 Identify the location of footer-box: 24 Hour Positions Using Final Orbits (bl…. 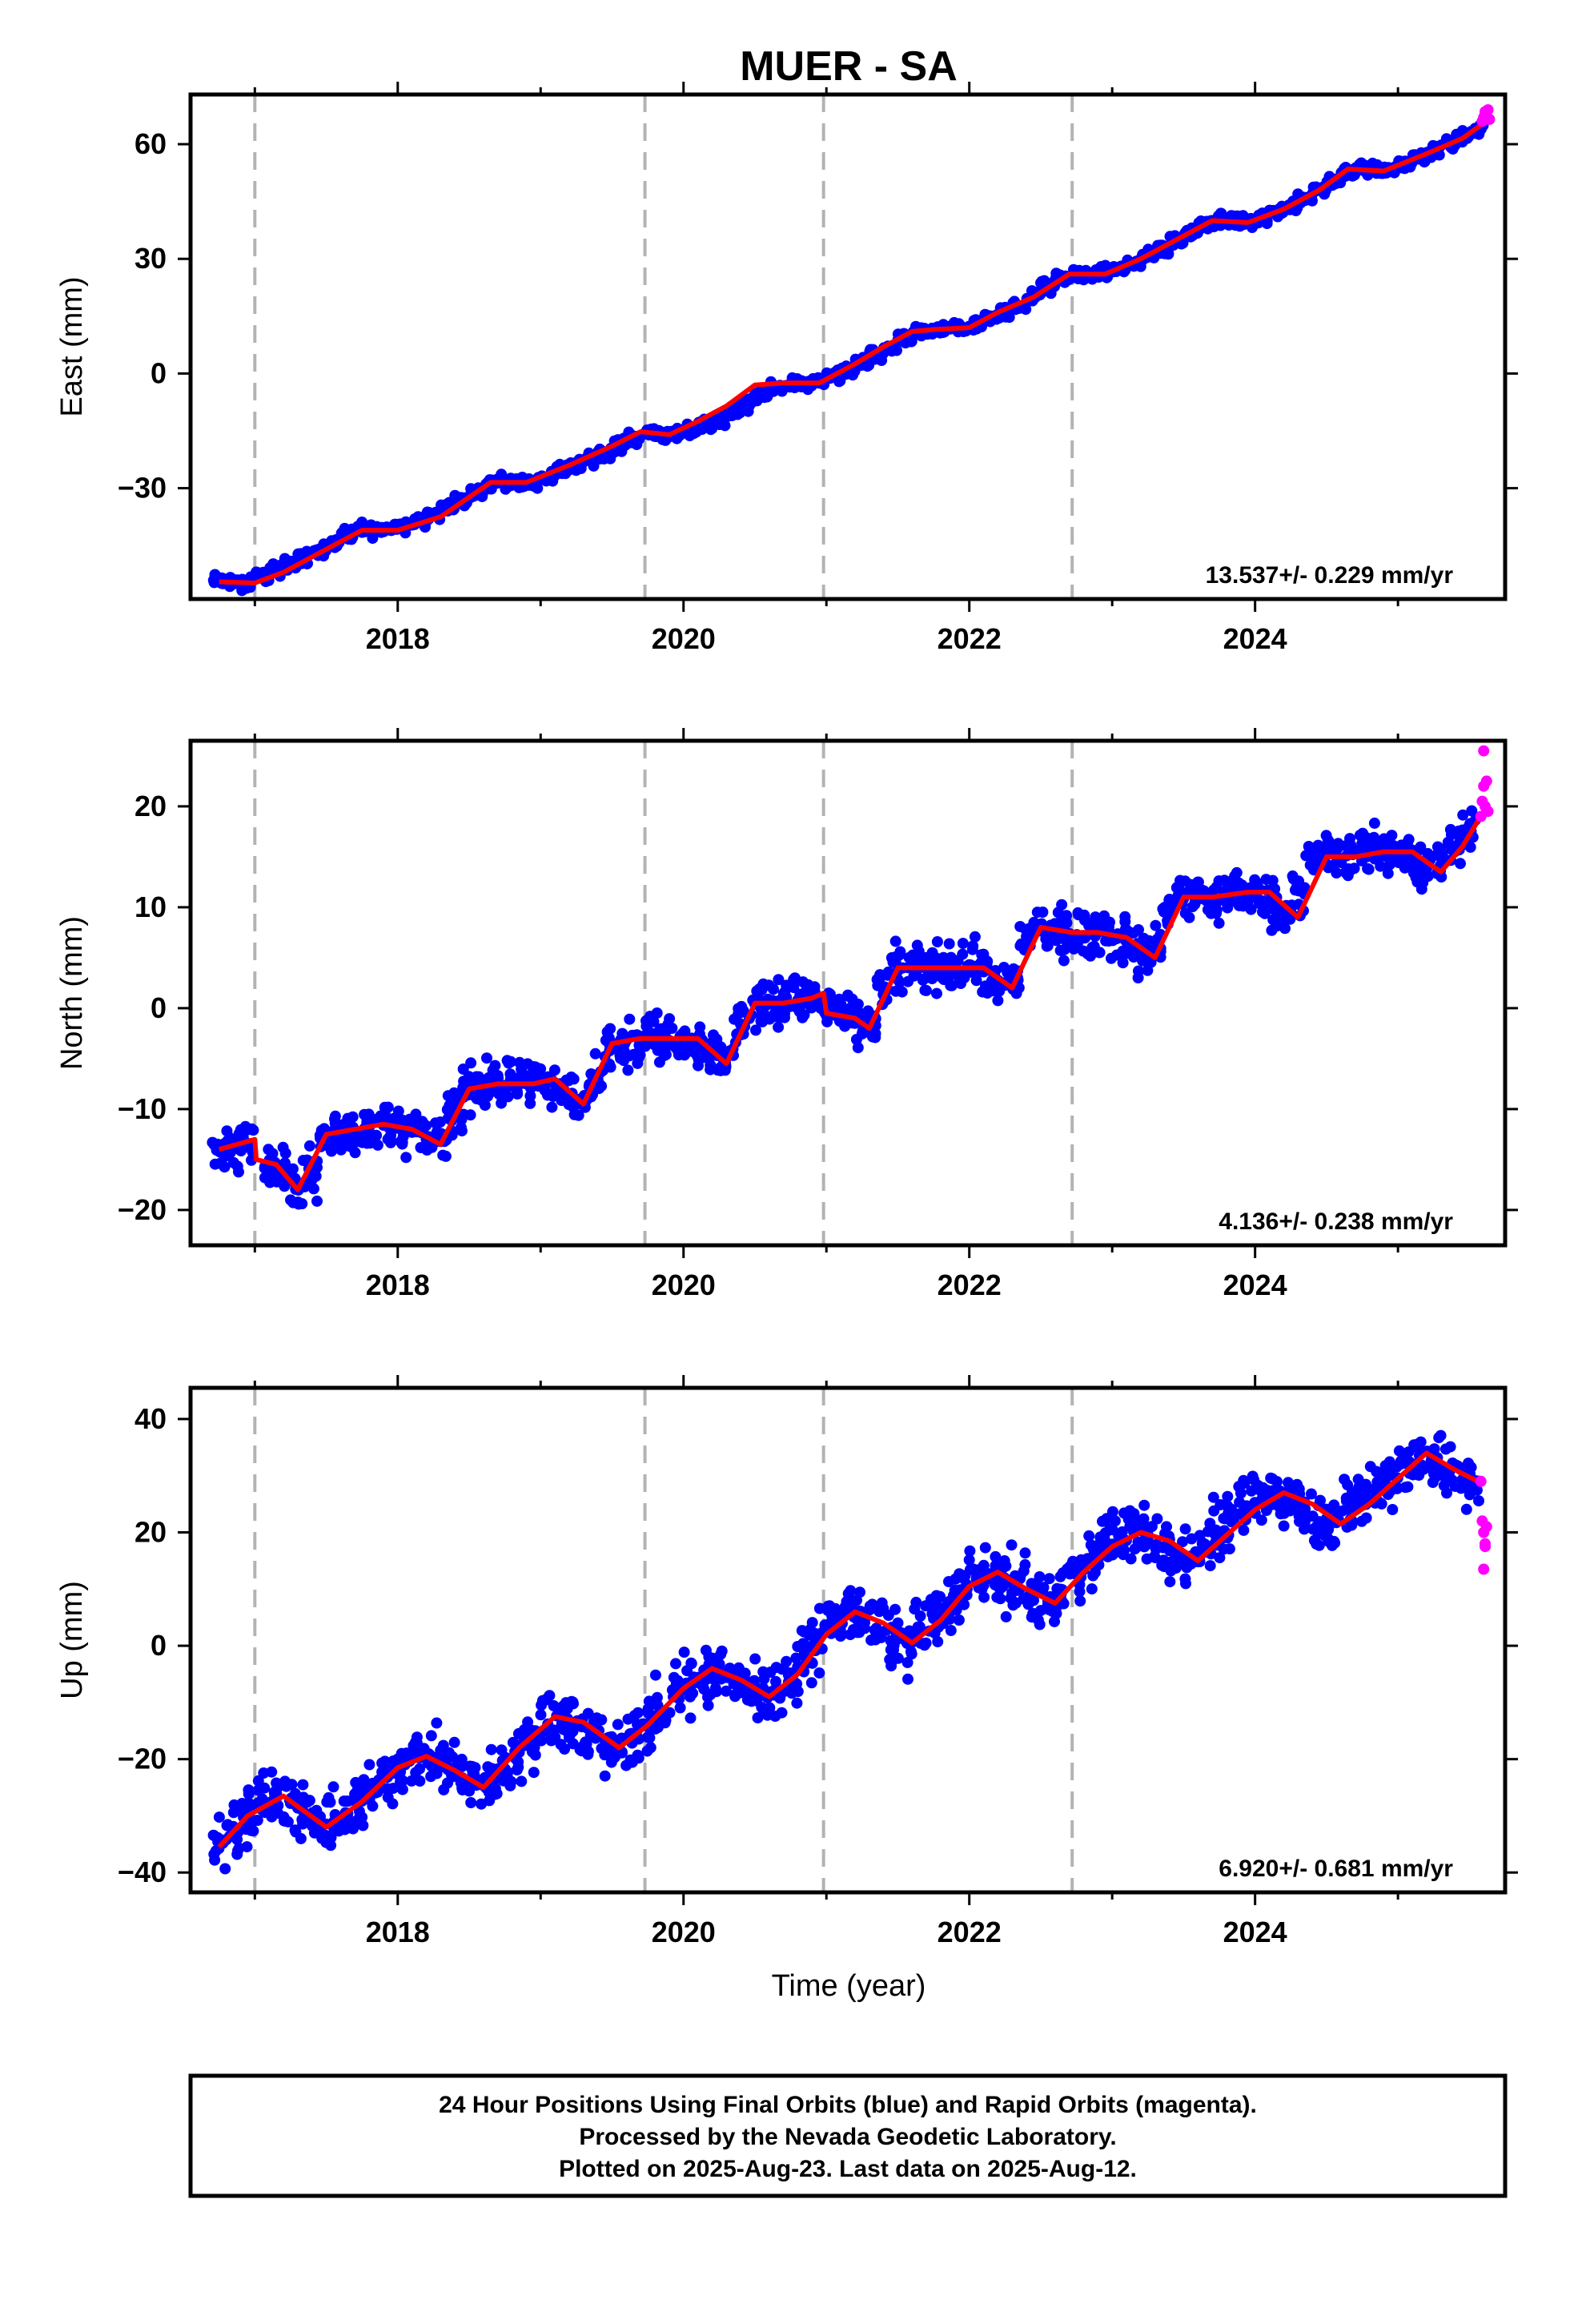
(848, 2135).